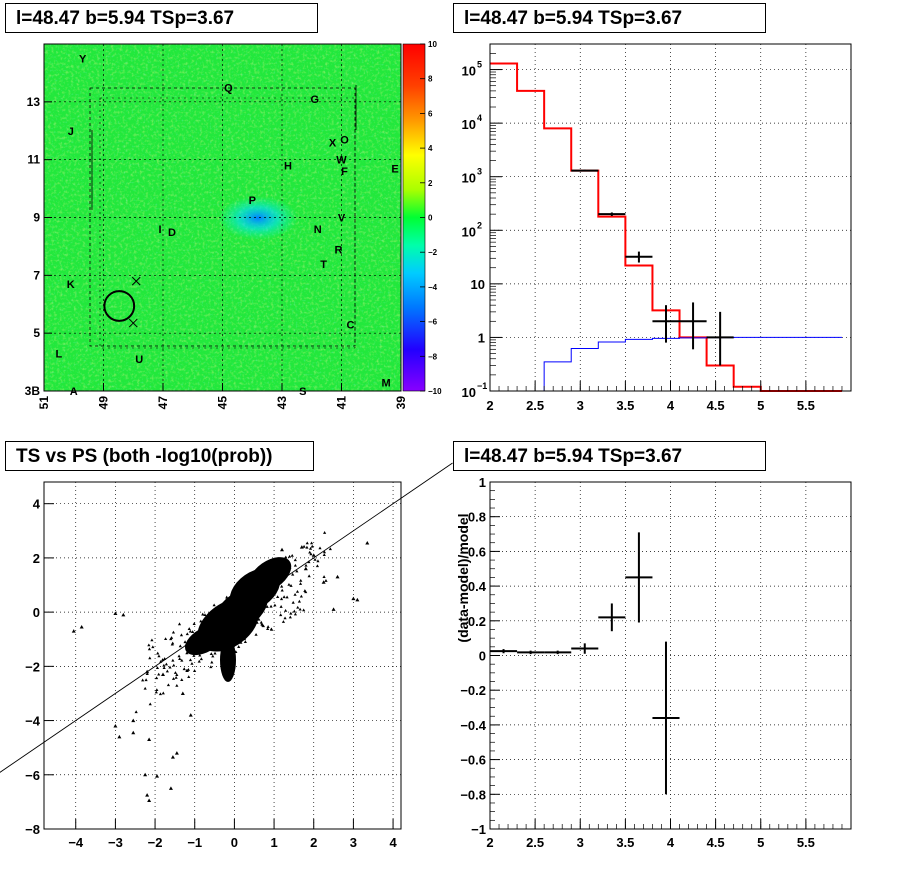  I want to click on skymap-source-label: F, so click(344, 172).